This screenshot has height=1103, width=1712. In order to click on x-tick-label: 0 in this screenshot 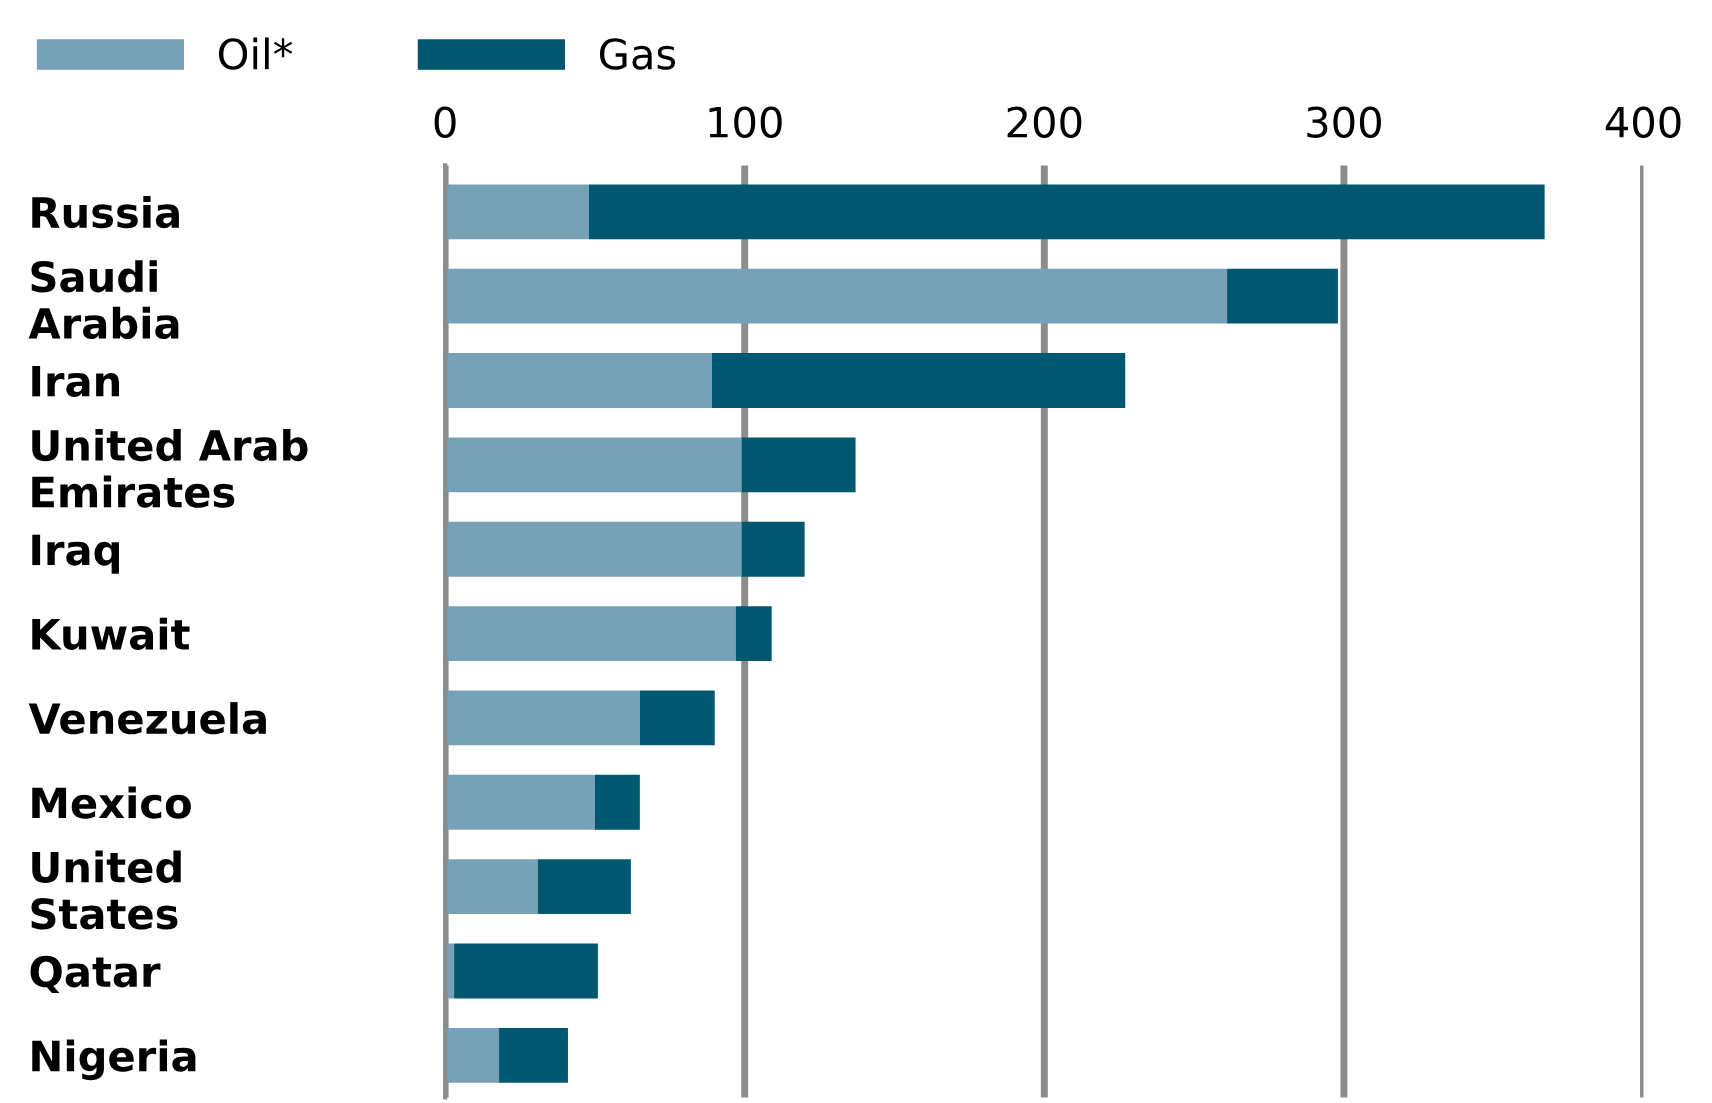, I will do `click(445, 122)`.